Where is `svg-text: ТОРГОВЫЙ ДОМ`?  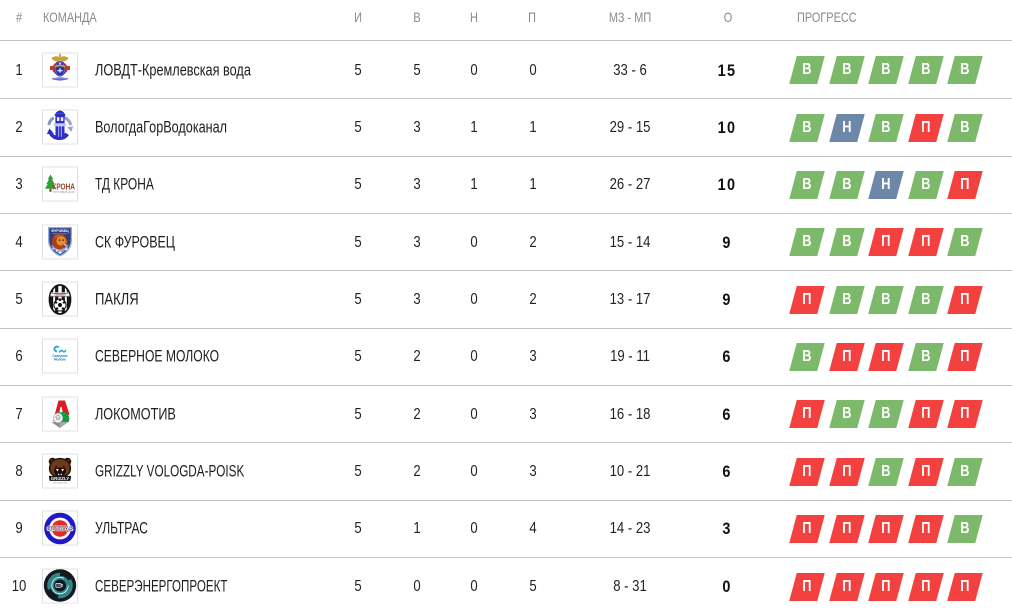 svg-text: ТОРГОВЫЙ ДОМ is located at coordinates (64, 192).